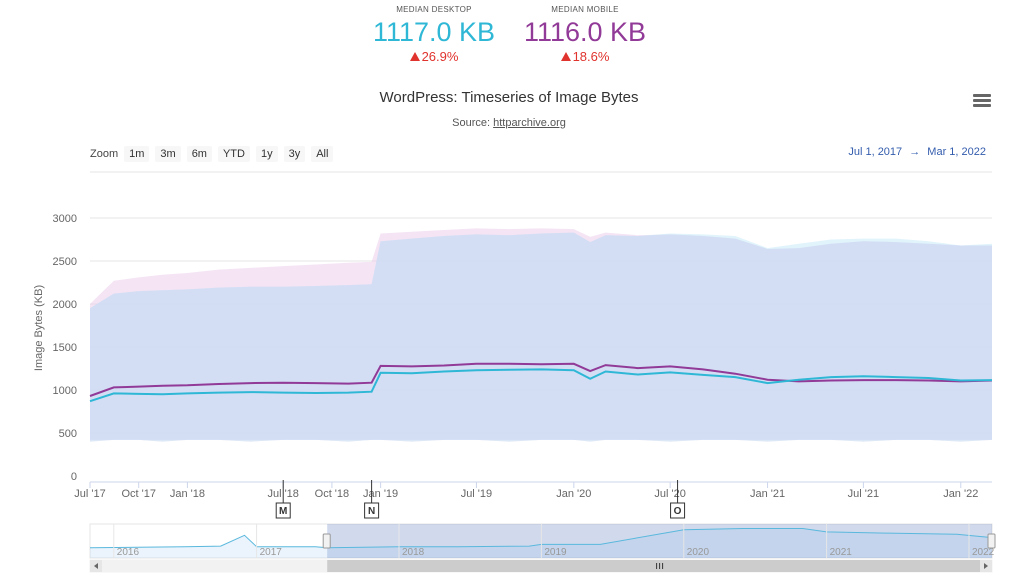 The width and height of the screenshot is (1024, 581). I want to click on navigator-label: 2021, so click(841, 552).